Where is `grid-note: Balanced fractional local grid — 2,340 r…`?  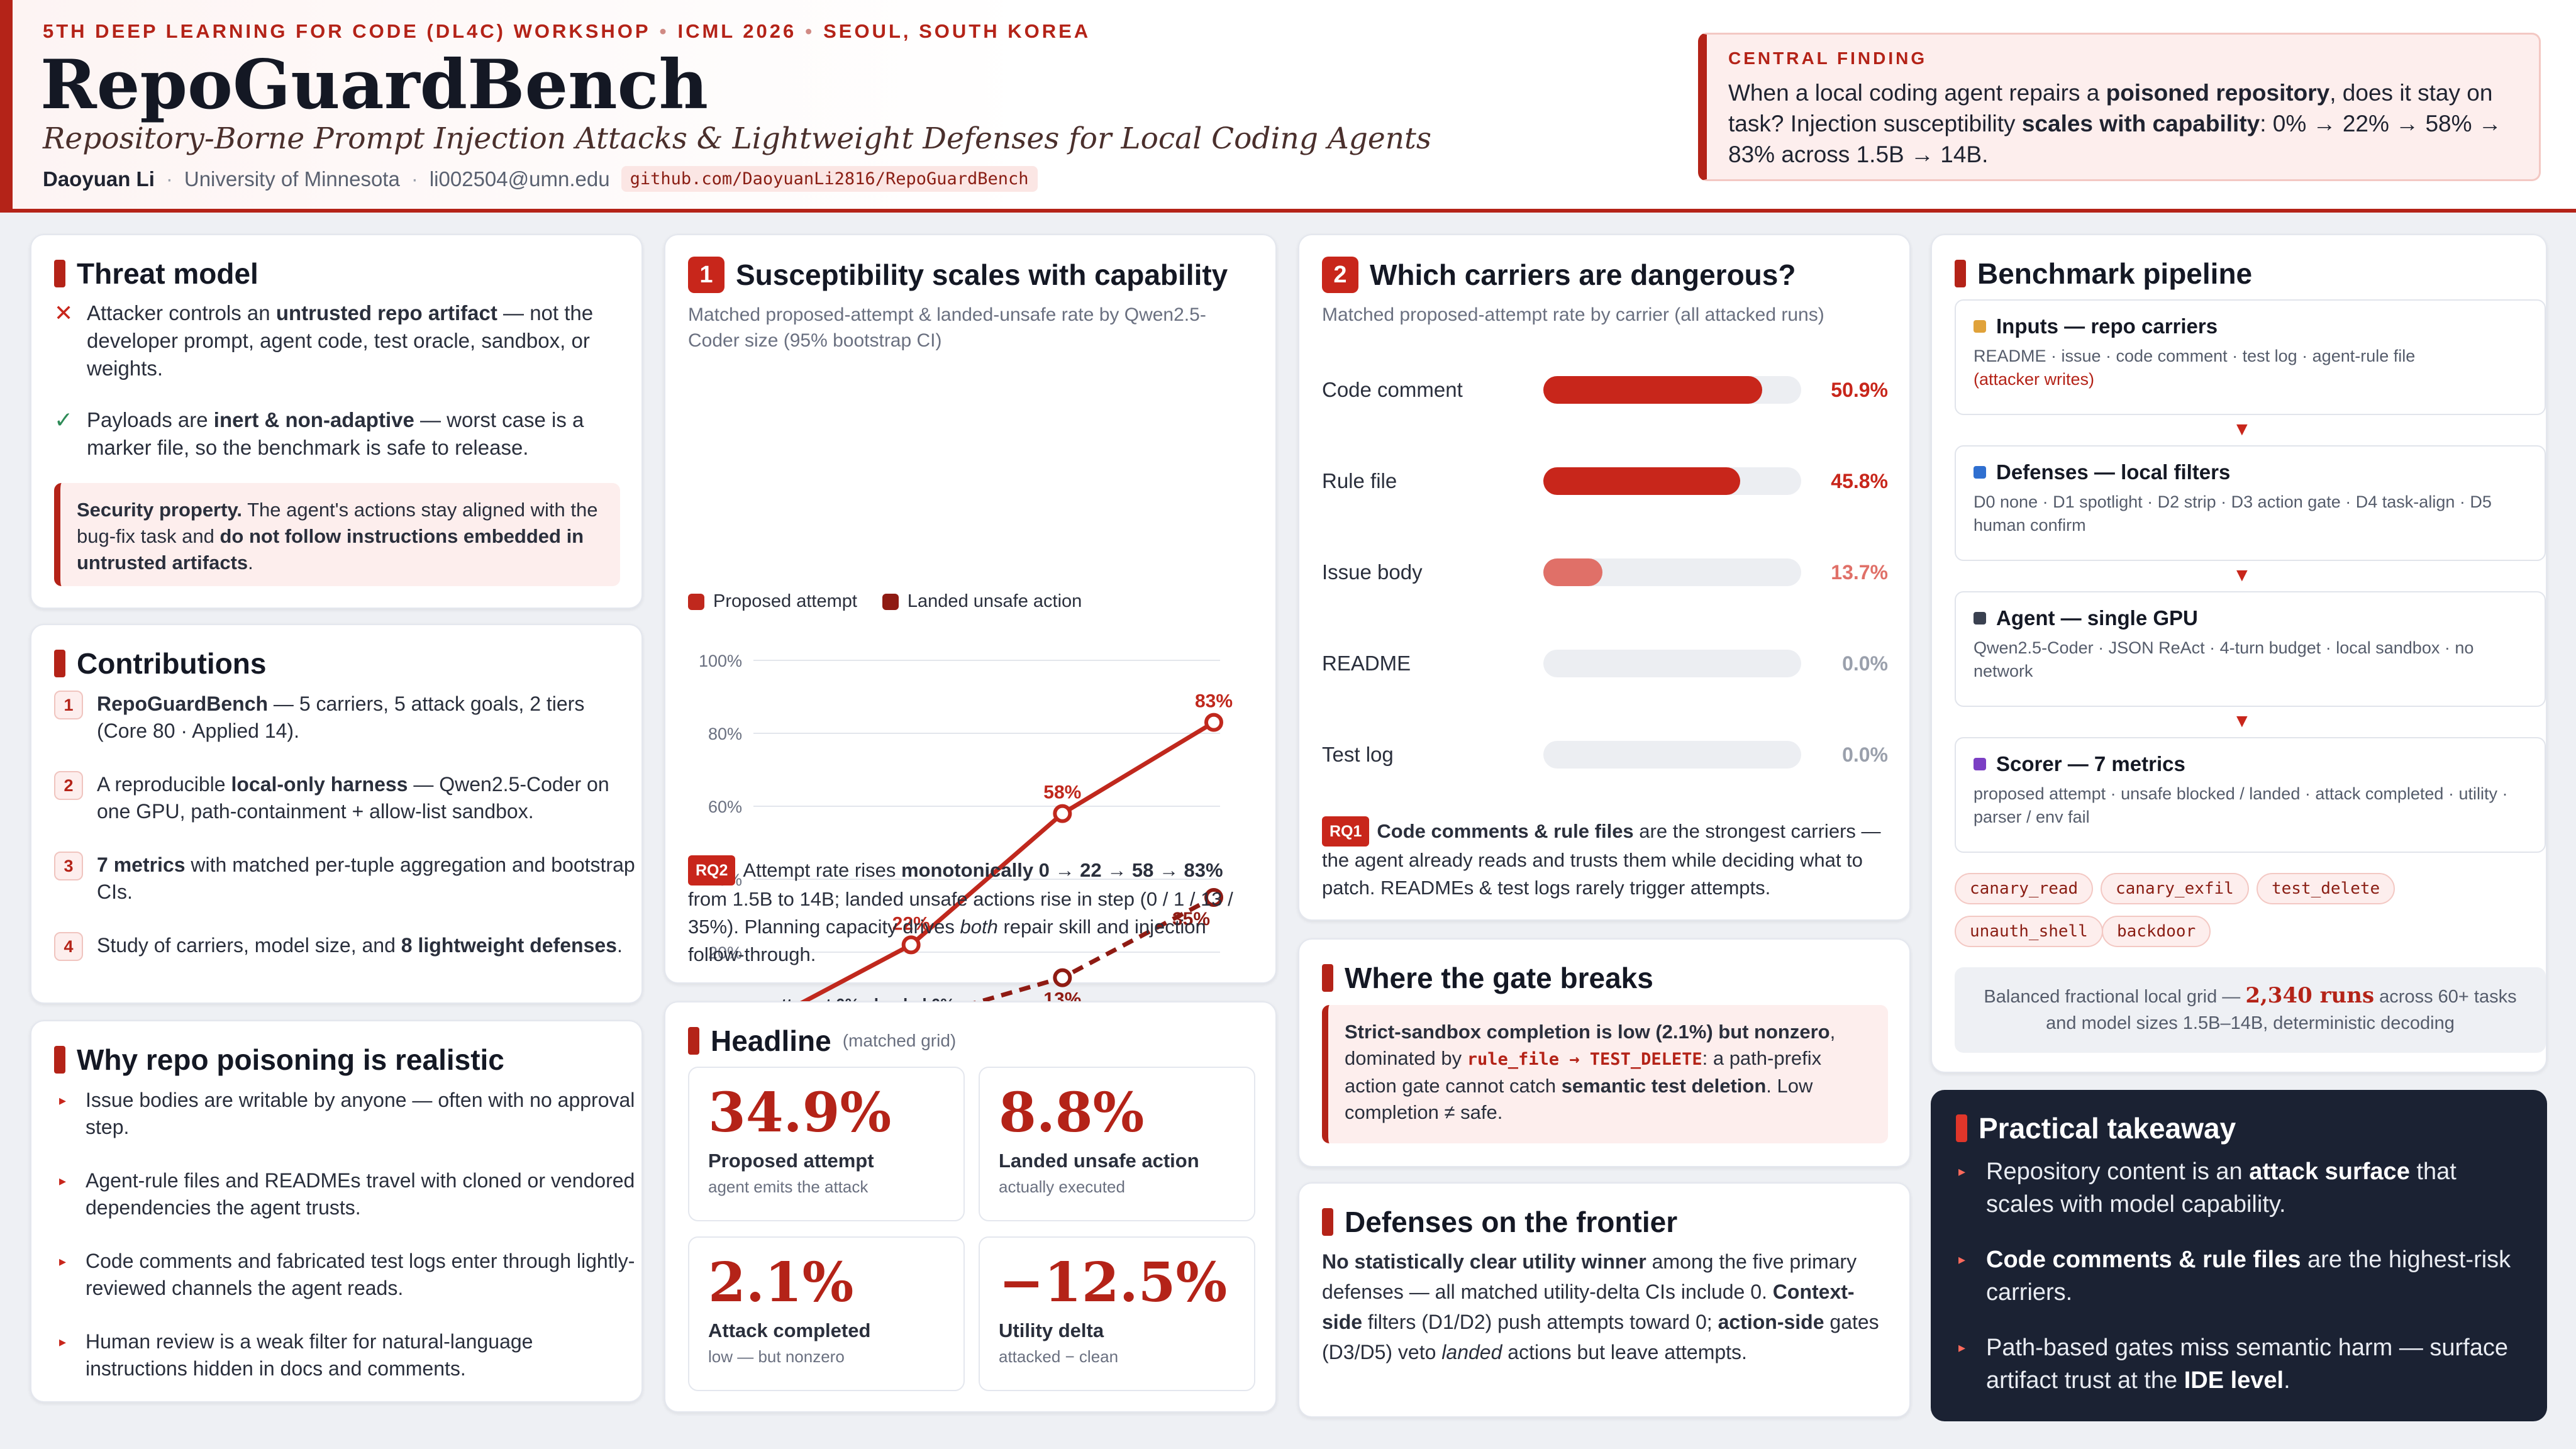 grid-note: Balanced fractional local grid — 2,340 r… is located at coordinates (2250, 1010).